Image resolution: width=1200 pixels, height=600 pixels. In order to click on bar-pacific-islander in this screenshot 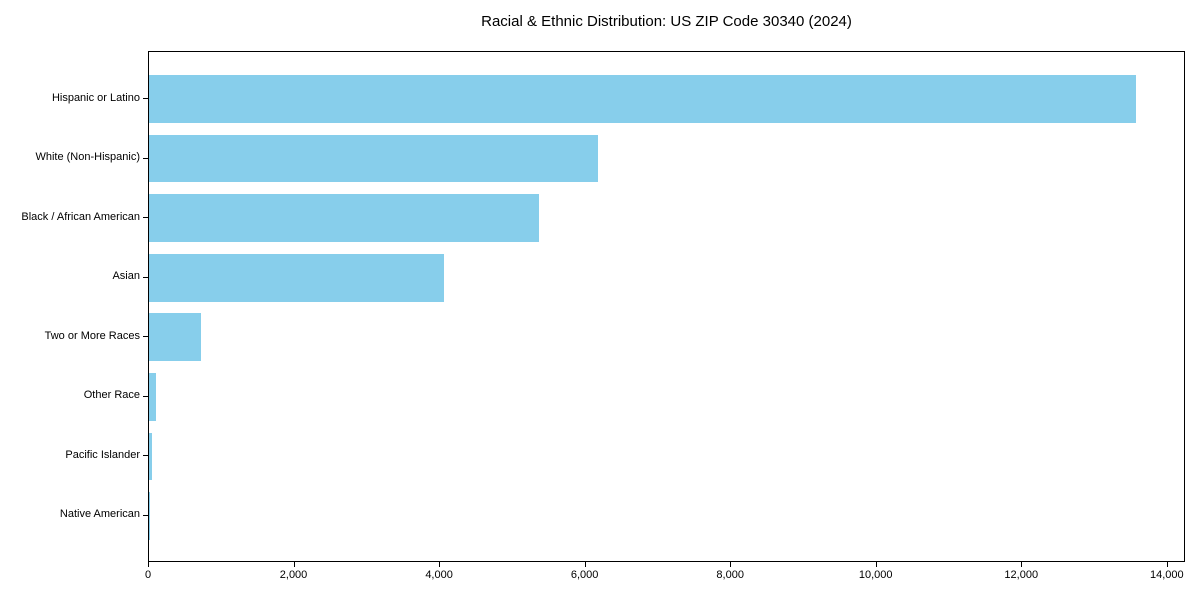, I will do `click(150, 456)`.